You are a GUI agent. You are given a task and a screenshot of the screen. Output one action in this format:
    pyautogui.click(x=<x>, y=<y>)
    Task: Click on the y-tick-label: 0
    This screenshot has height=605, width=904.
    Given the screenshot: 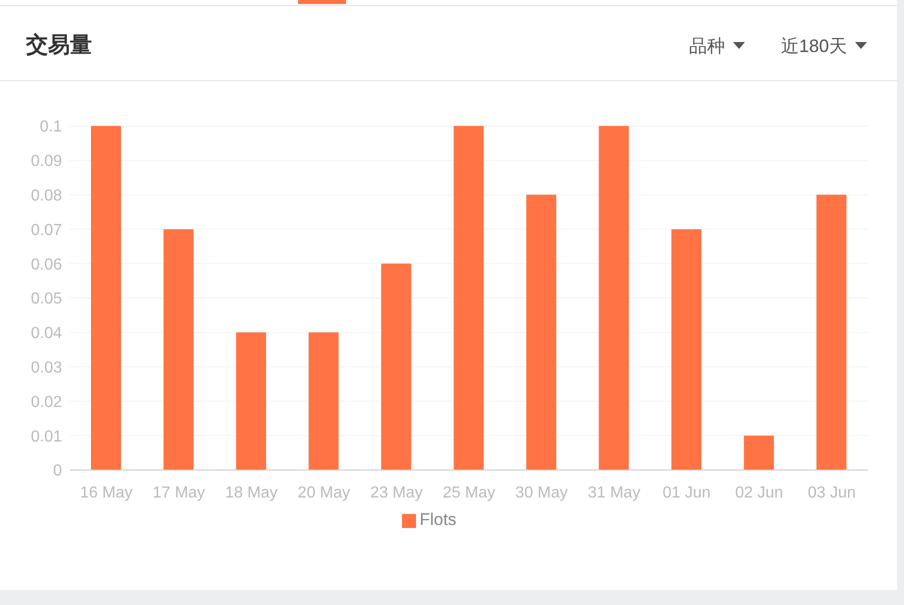 What is the action you would take?
    pyautogui.click(x=57, y=471)
    